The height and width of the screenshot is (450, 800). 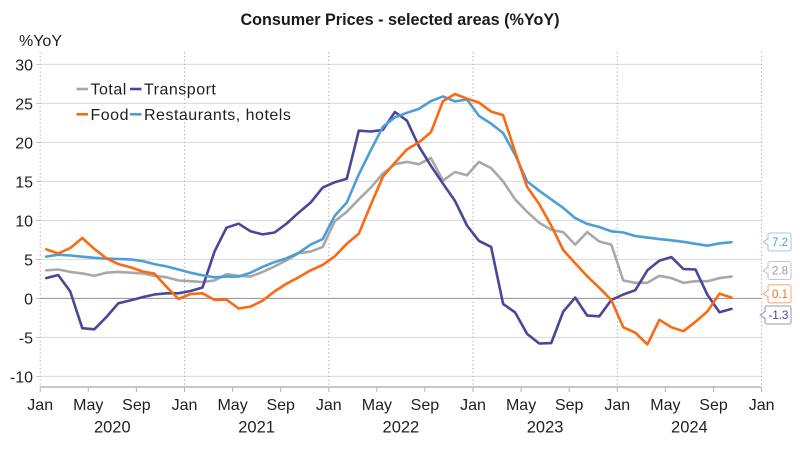 What do you see at coordinates (28, 300) in the screenshot?
I see `svg-text: 0` at bounding box center [28, 300].